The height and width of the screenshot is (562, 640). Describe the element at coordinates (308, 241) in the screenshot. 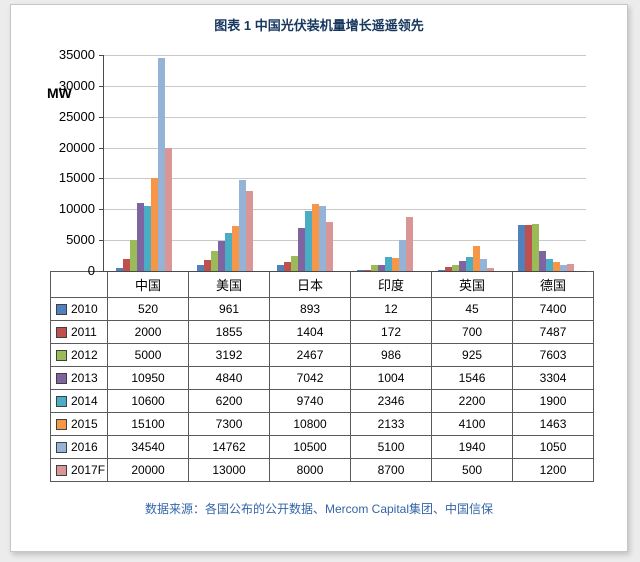

I see `bar-2014-日本` at that location.